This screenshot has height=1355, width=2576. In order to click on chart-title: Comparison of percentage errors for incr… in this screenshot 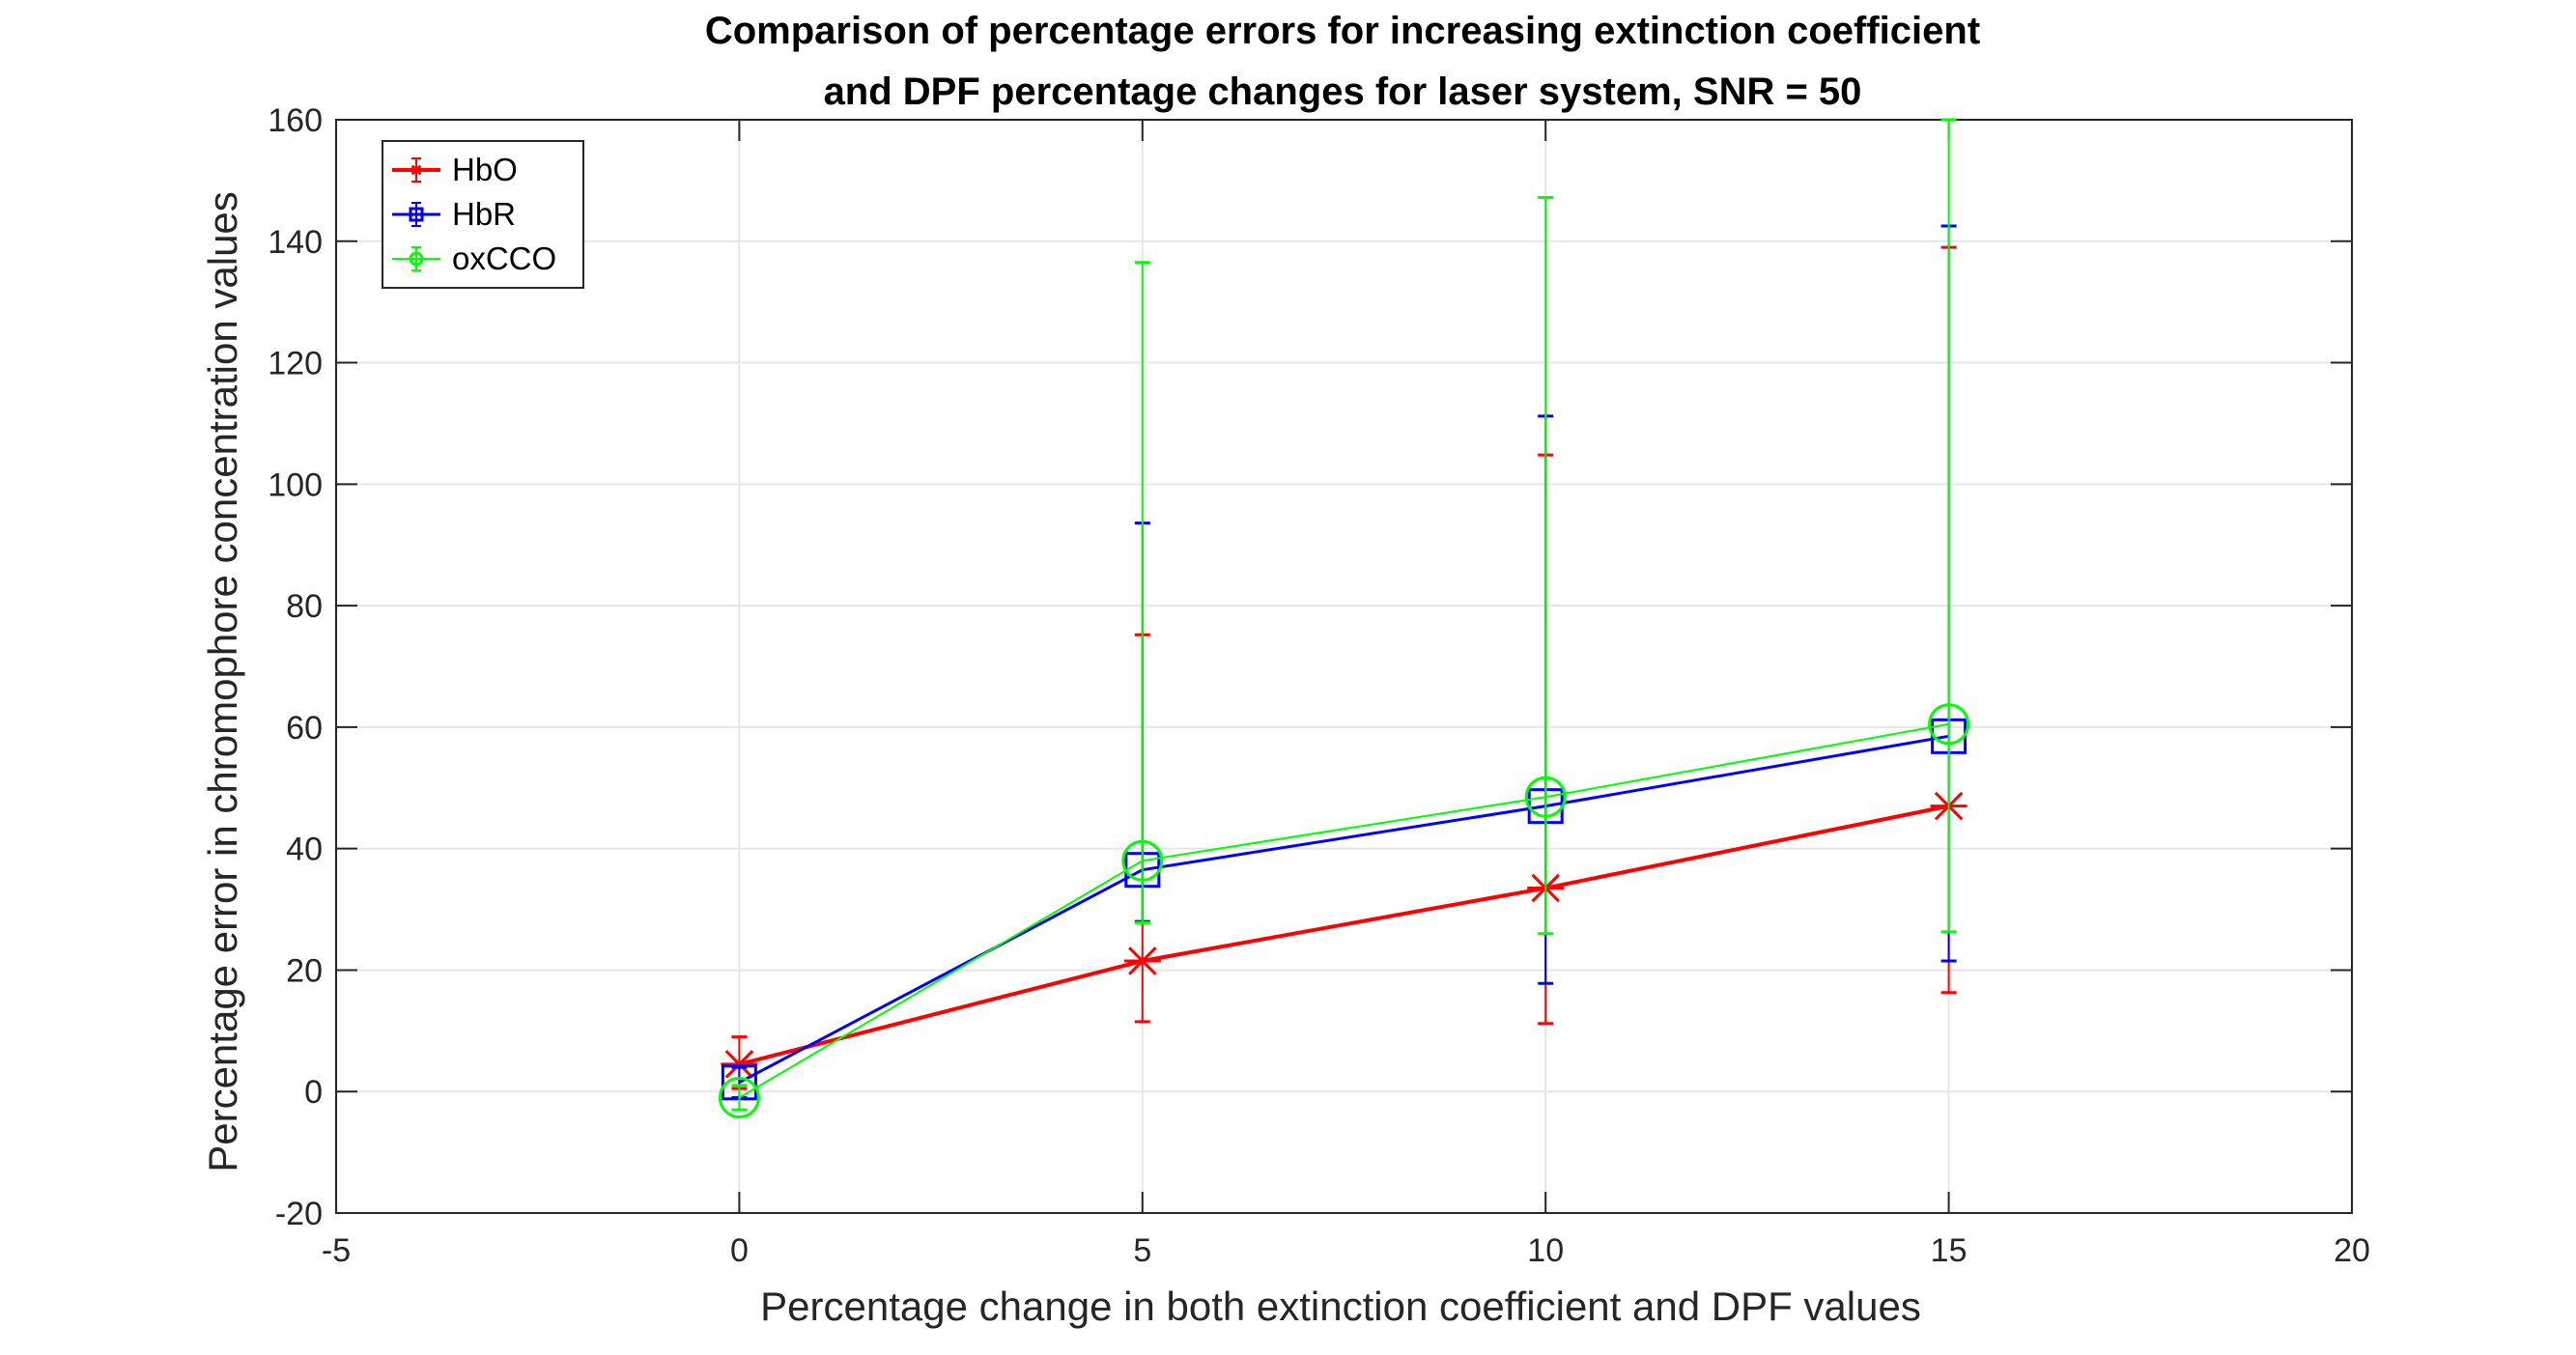, I will do `click(1342, 61)`.